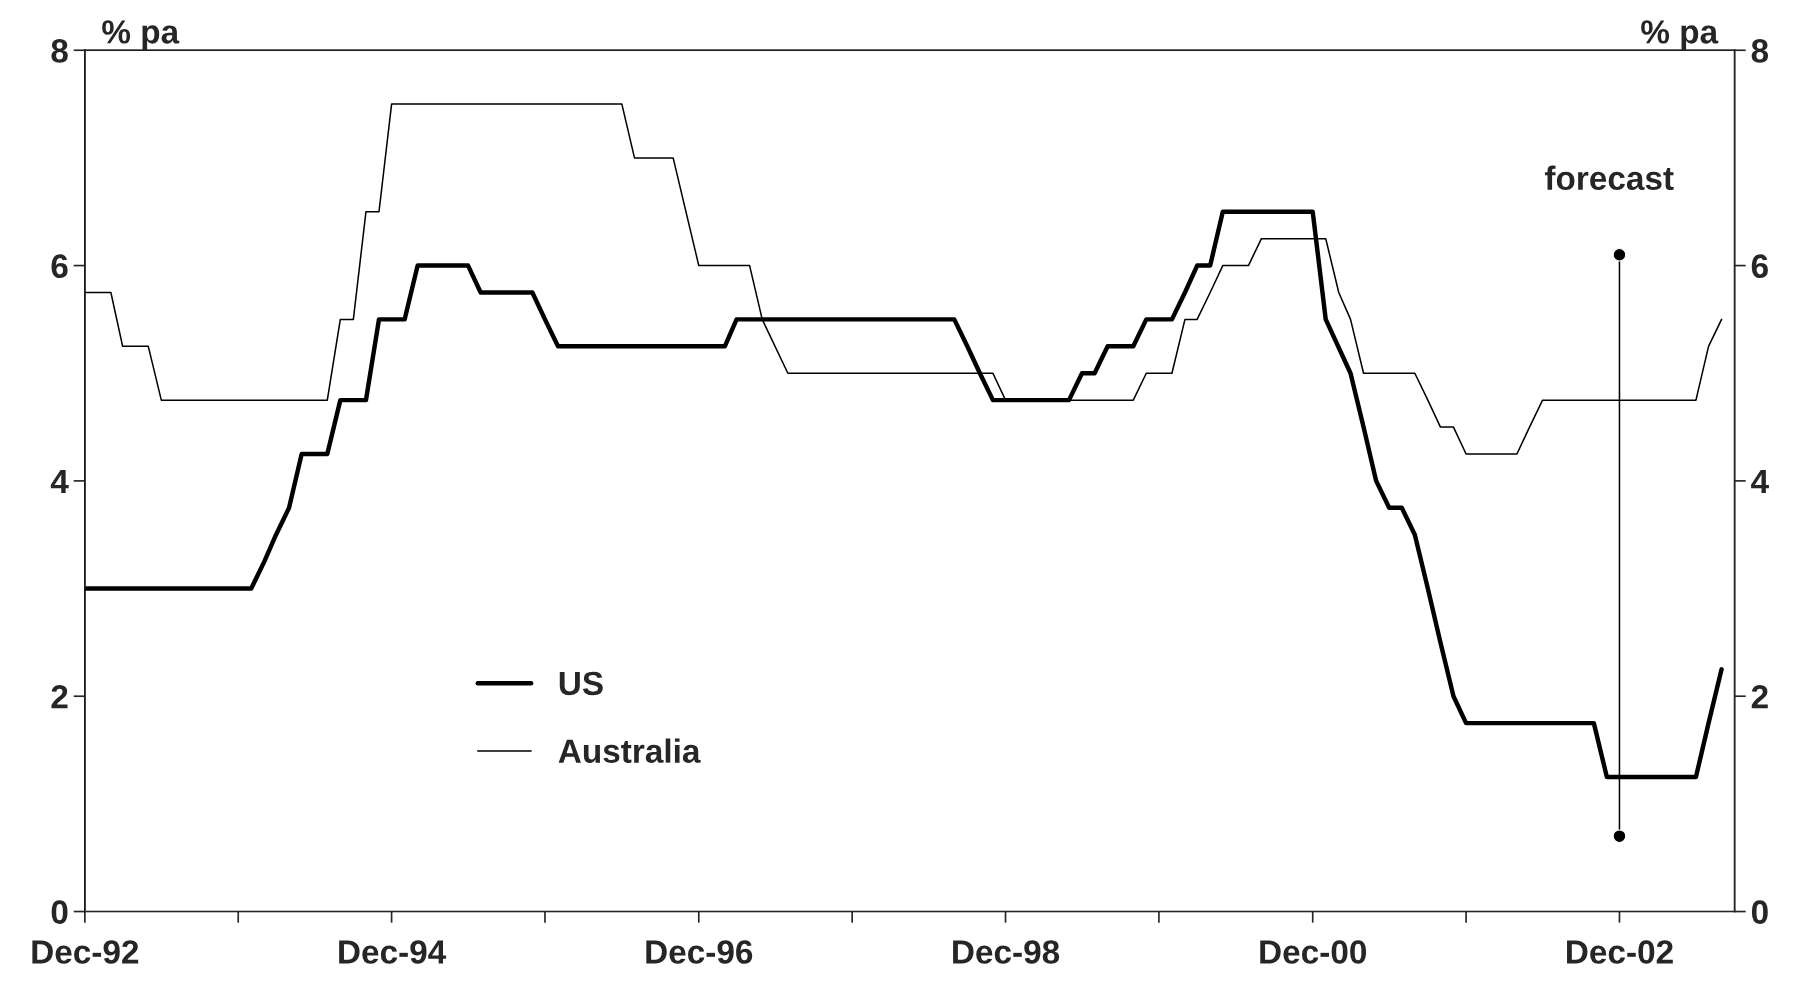 This screenshot has height=1005, width=1805. What do you see at coordinates (59, 481) in the screenshot?
I see `y-tick-label: 4` at bounding box center [59, 481].